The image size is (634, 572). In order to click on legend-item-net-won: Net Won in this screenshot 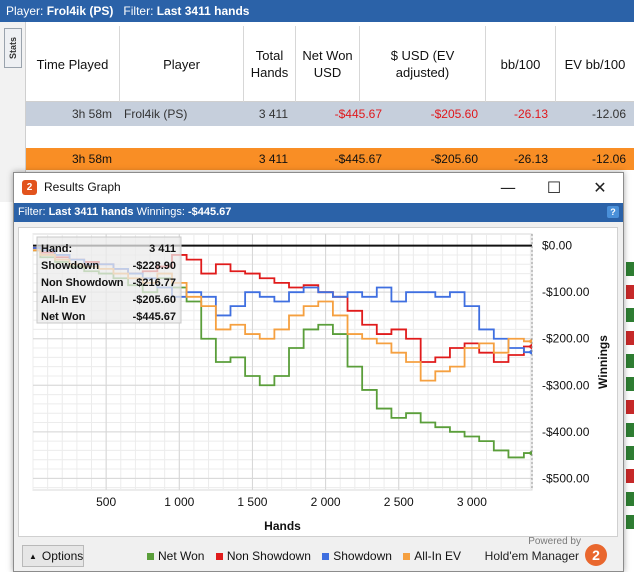, I will do `click(175, 556)`.